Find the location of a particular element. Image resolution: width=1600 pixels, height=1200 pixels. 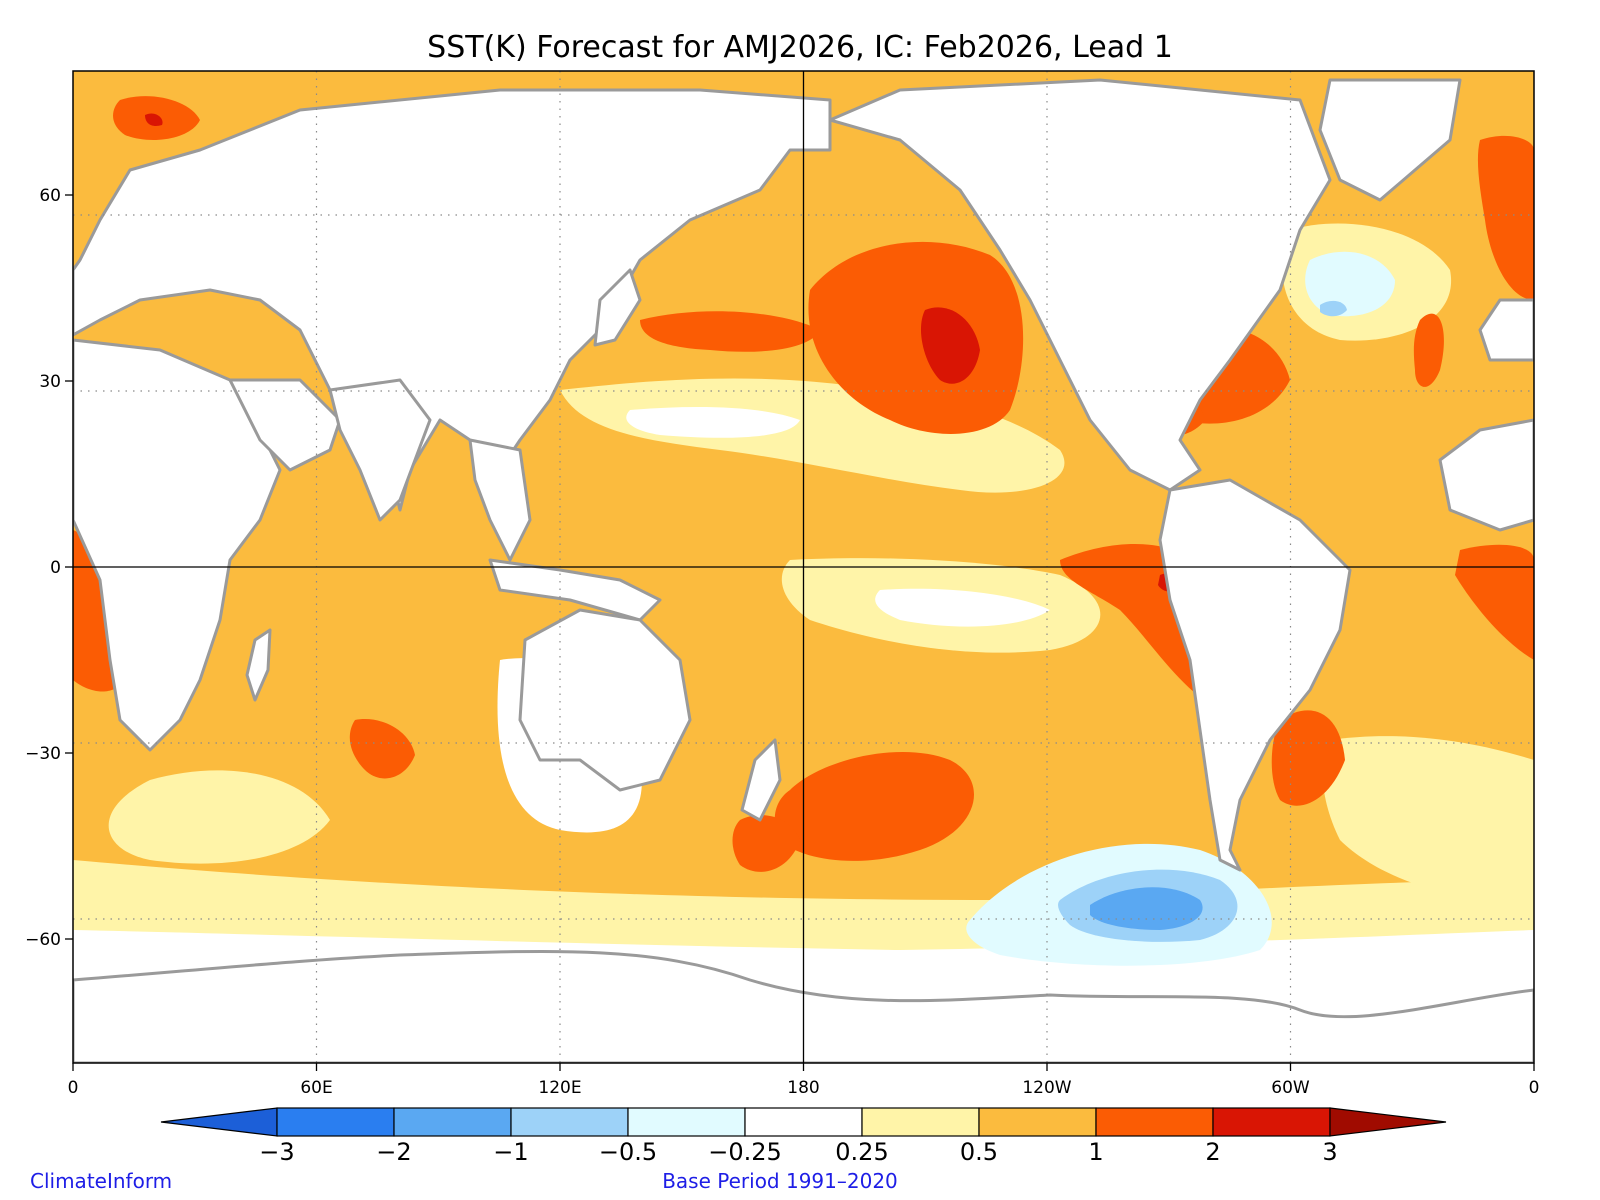

land-southeast-asia is located at coordinates (500, 500).